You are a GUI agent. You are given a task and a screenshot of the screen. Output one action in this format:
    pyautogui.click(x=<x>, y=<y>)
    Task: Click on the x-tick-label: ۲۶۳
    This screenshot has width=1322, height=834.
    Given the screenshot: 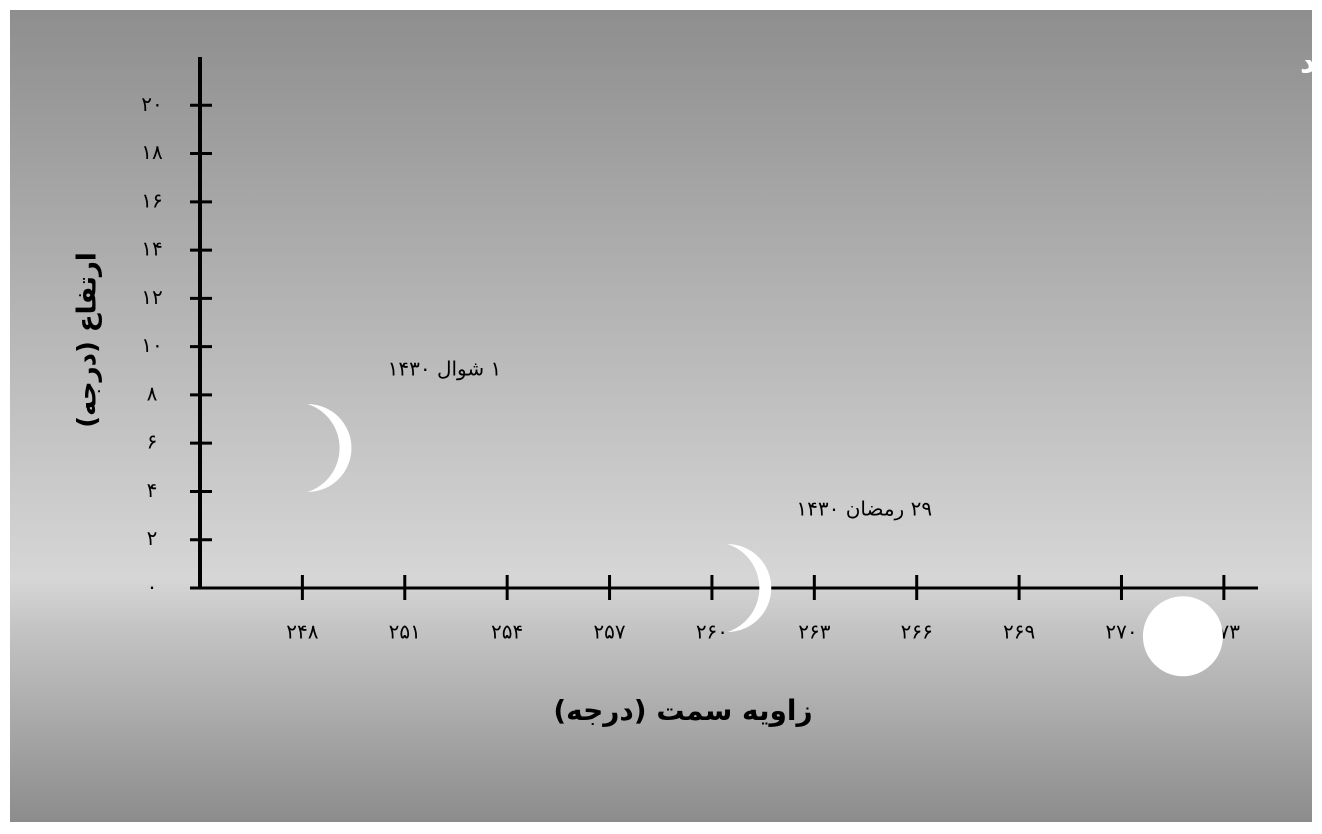 What is the action you would take?
    pyautogui.click(x=814, y=632)
    